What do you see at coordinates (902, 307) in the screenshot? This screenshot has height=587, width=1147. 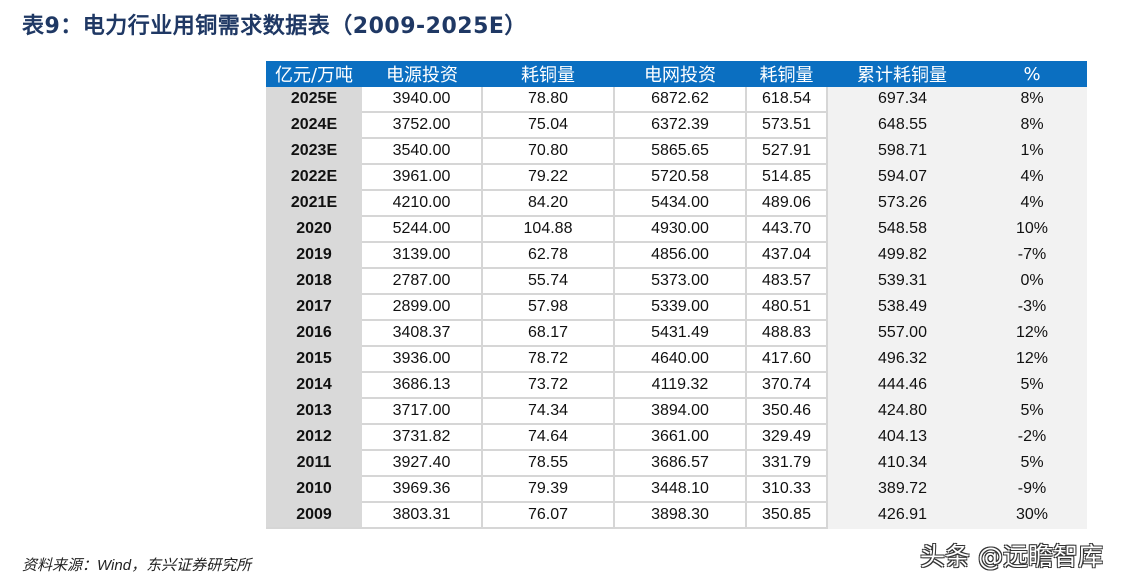 I see `cumulative-copper-cell: 538.49` at bounding box center [902, 307].